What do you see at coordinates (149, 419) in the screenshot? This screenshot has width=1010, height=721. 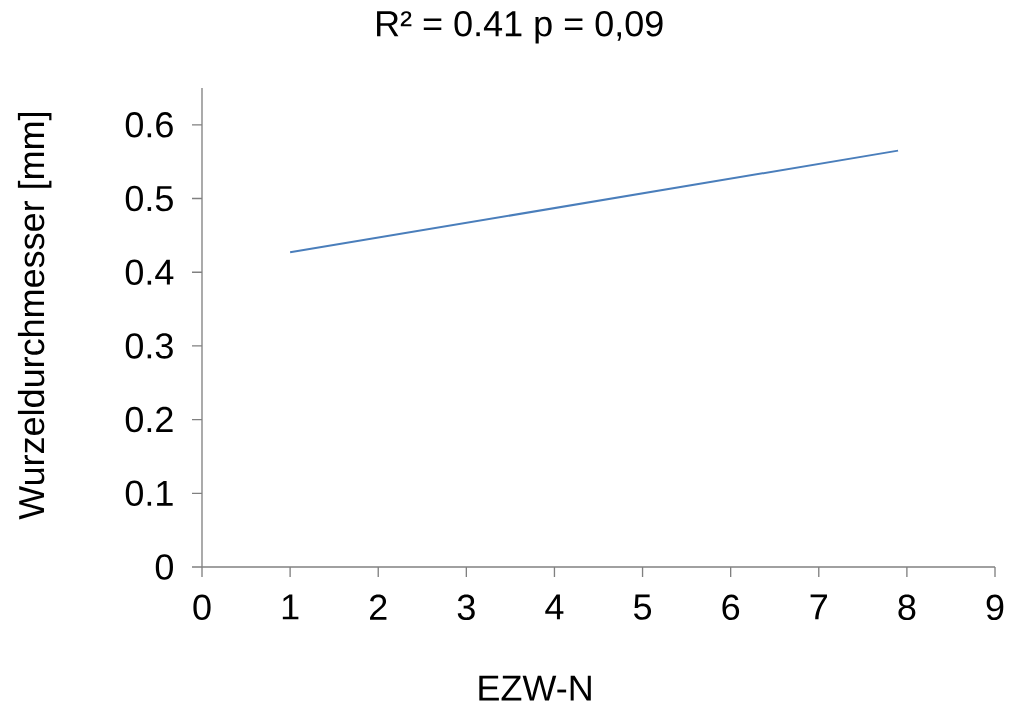 I see `y-tick-label: 0.2` at bounding box center [149, 419].